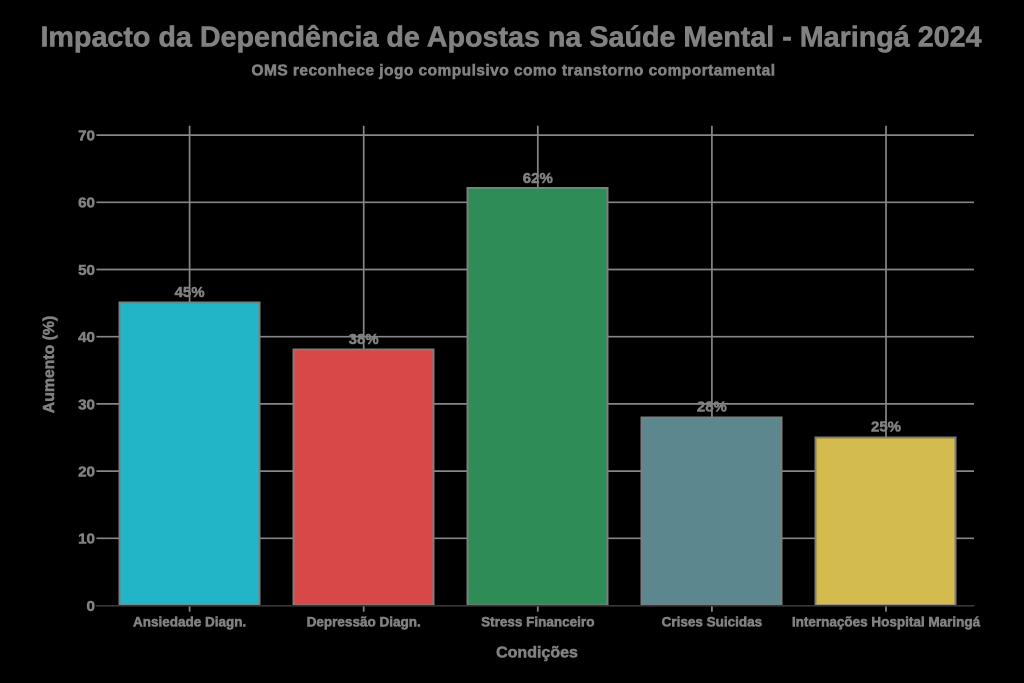 The image size is (1024, 683). Describe the element at coordinates (189, 622) in the screenshot. I see `svg-text: Ansiedade Diagn.` at that location.